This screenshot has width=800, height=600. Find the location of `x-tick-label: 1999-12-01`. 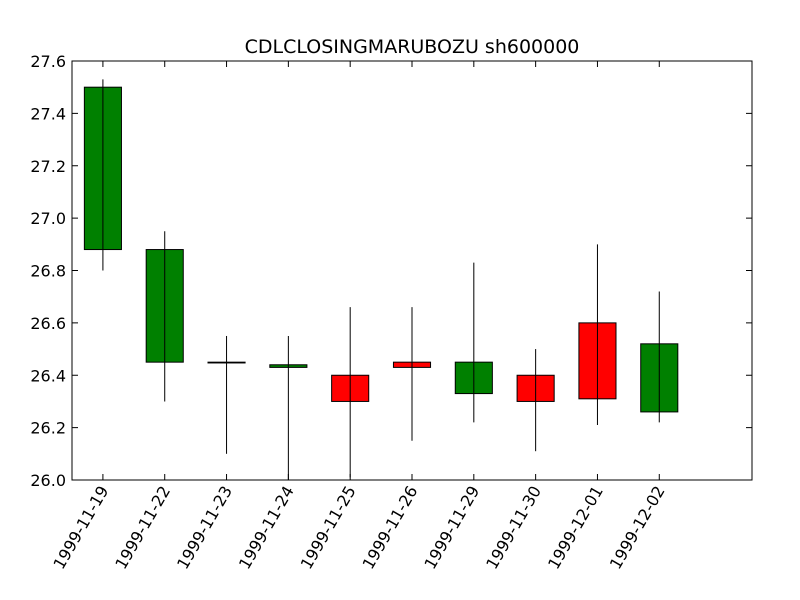

x-tick-label: 1999-12-01 is located at coordinates (575, 528).